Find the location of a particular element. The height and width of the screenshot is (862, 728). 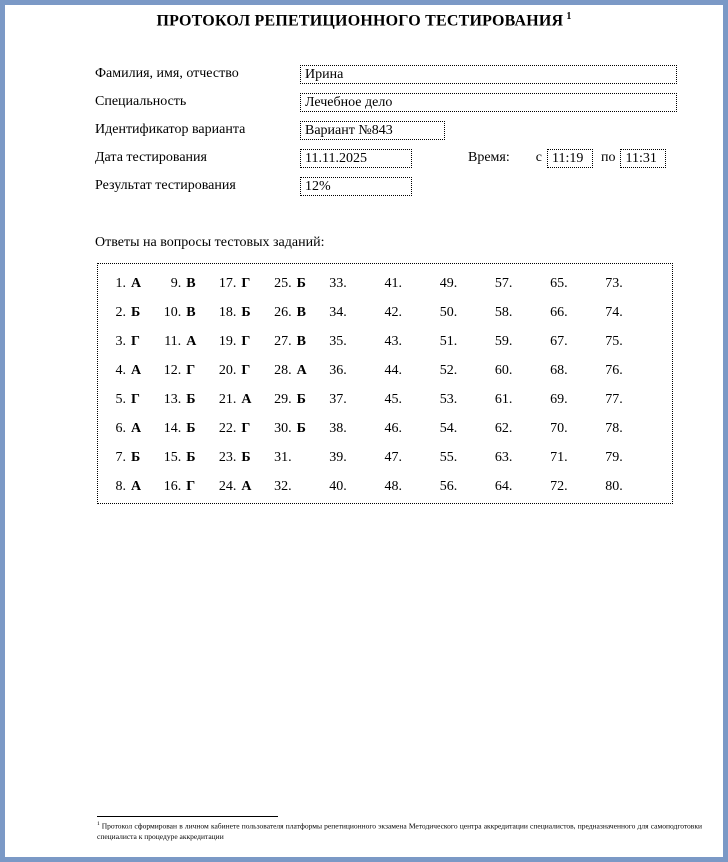

answer-cell: 56. is located at coordinates (464, 486).